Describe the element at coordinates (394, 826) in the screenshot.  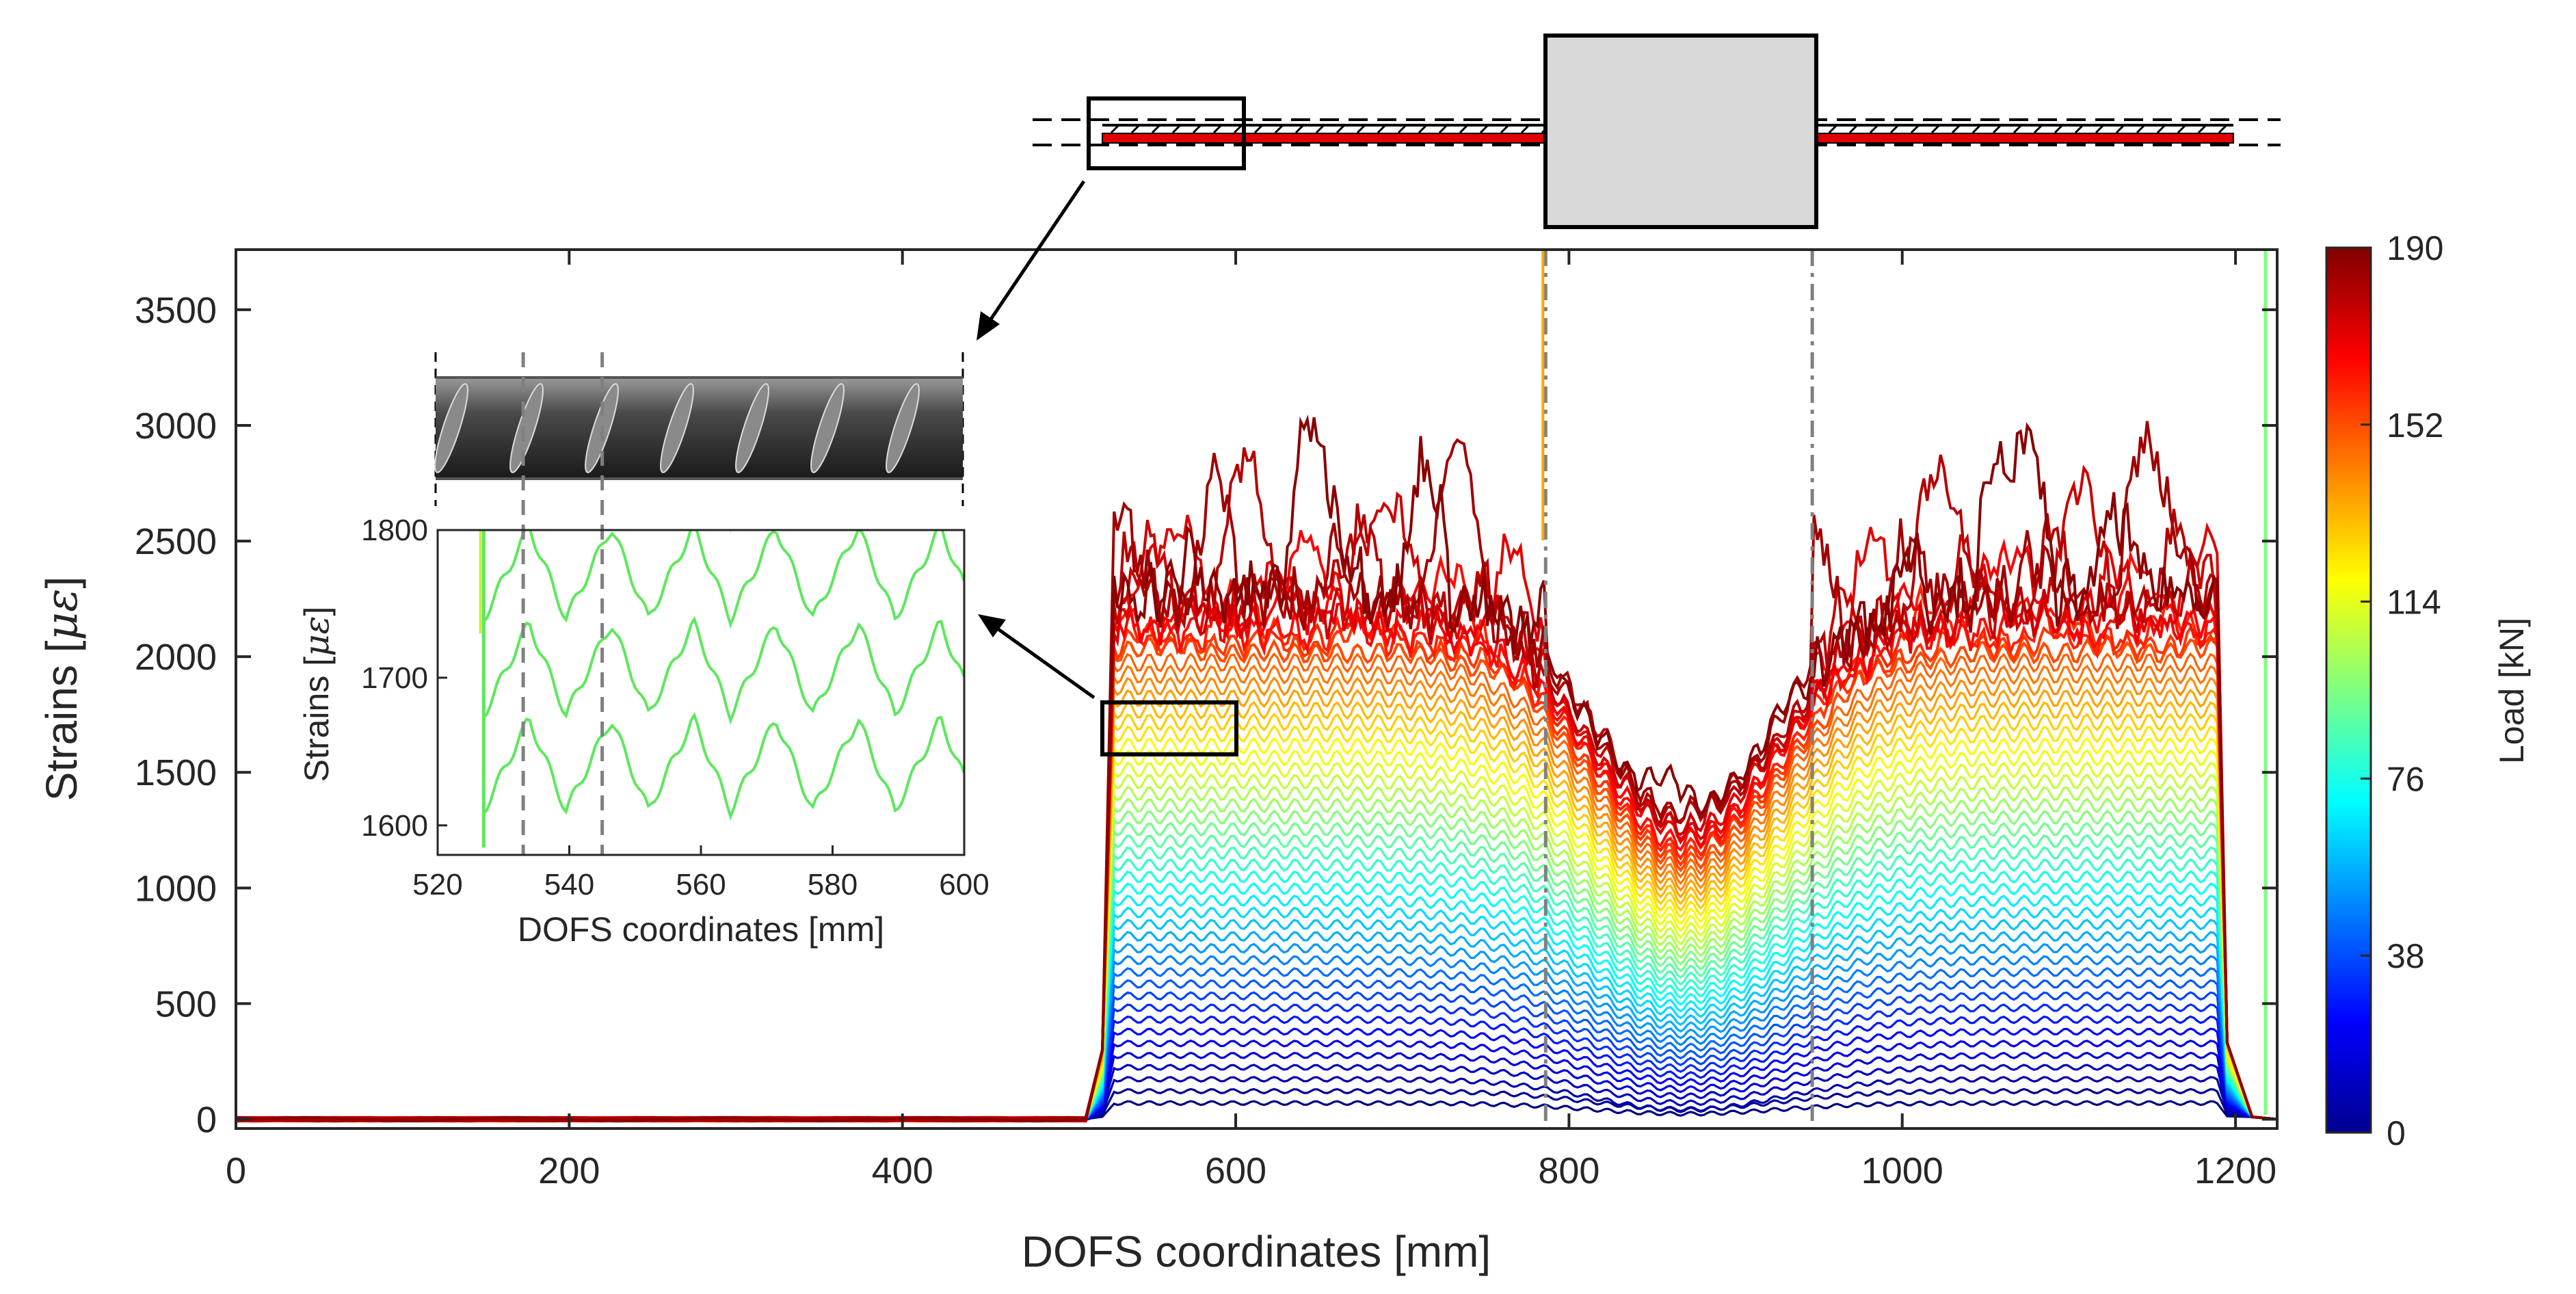
I see `inset-y-tick-label: 1600` at that location.